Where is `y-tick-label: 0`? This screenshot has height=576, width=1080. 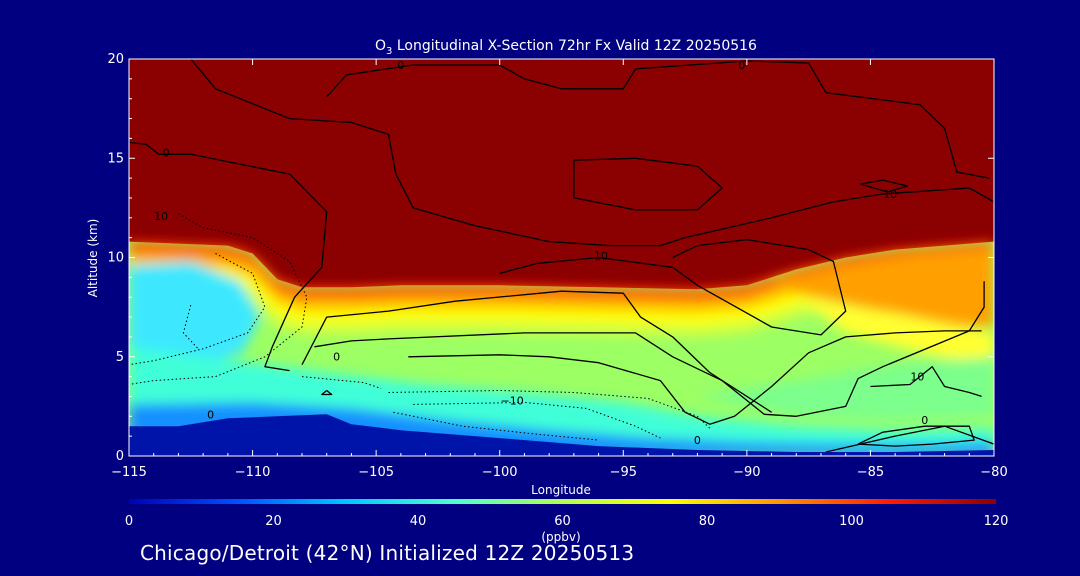 y-tick-label: 0 is located at coordinates (120, 456).